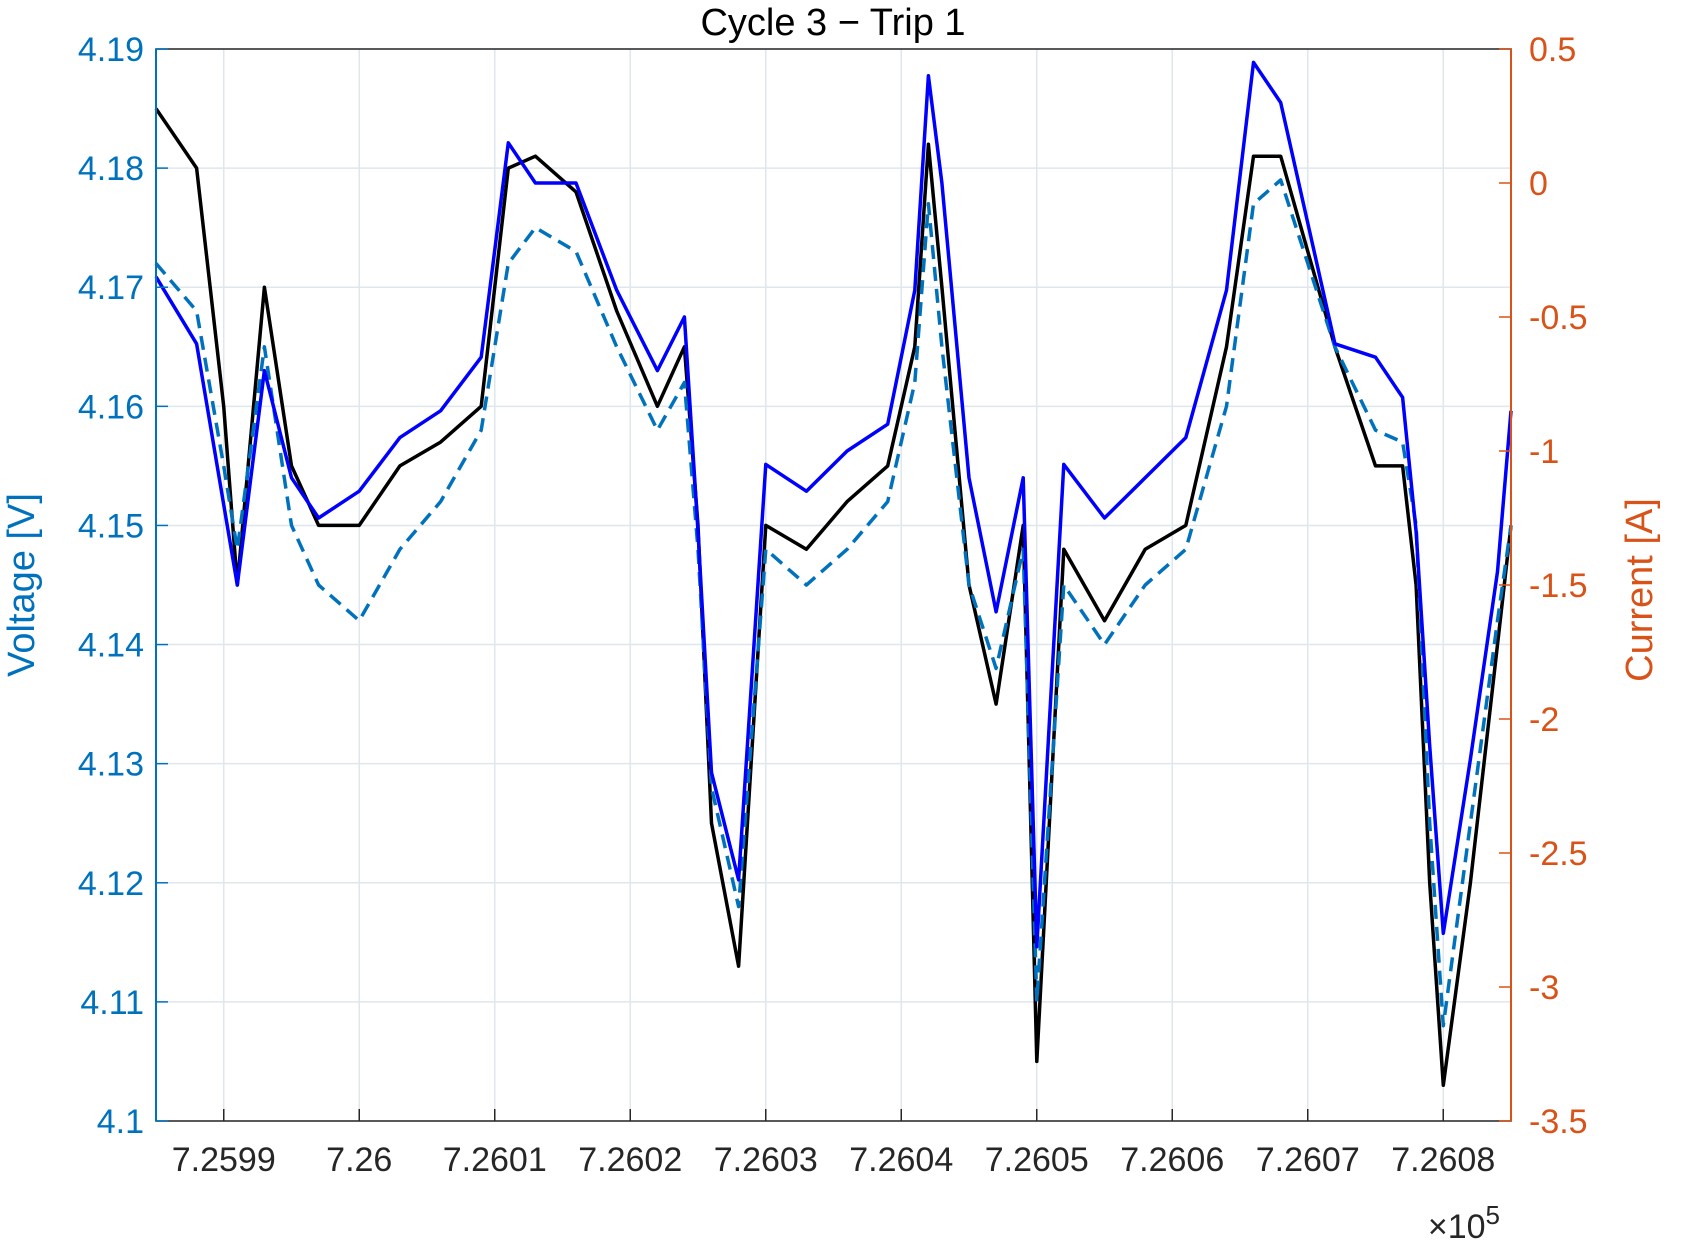  What do you see at coordinates (1037, 1160) in the screenshot?
I see `x-tick-label: 7.2605` at bounding box center [1037, 1160].